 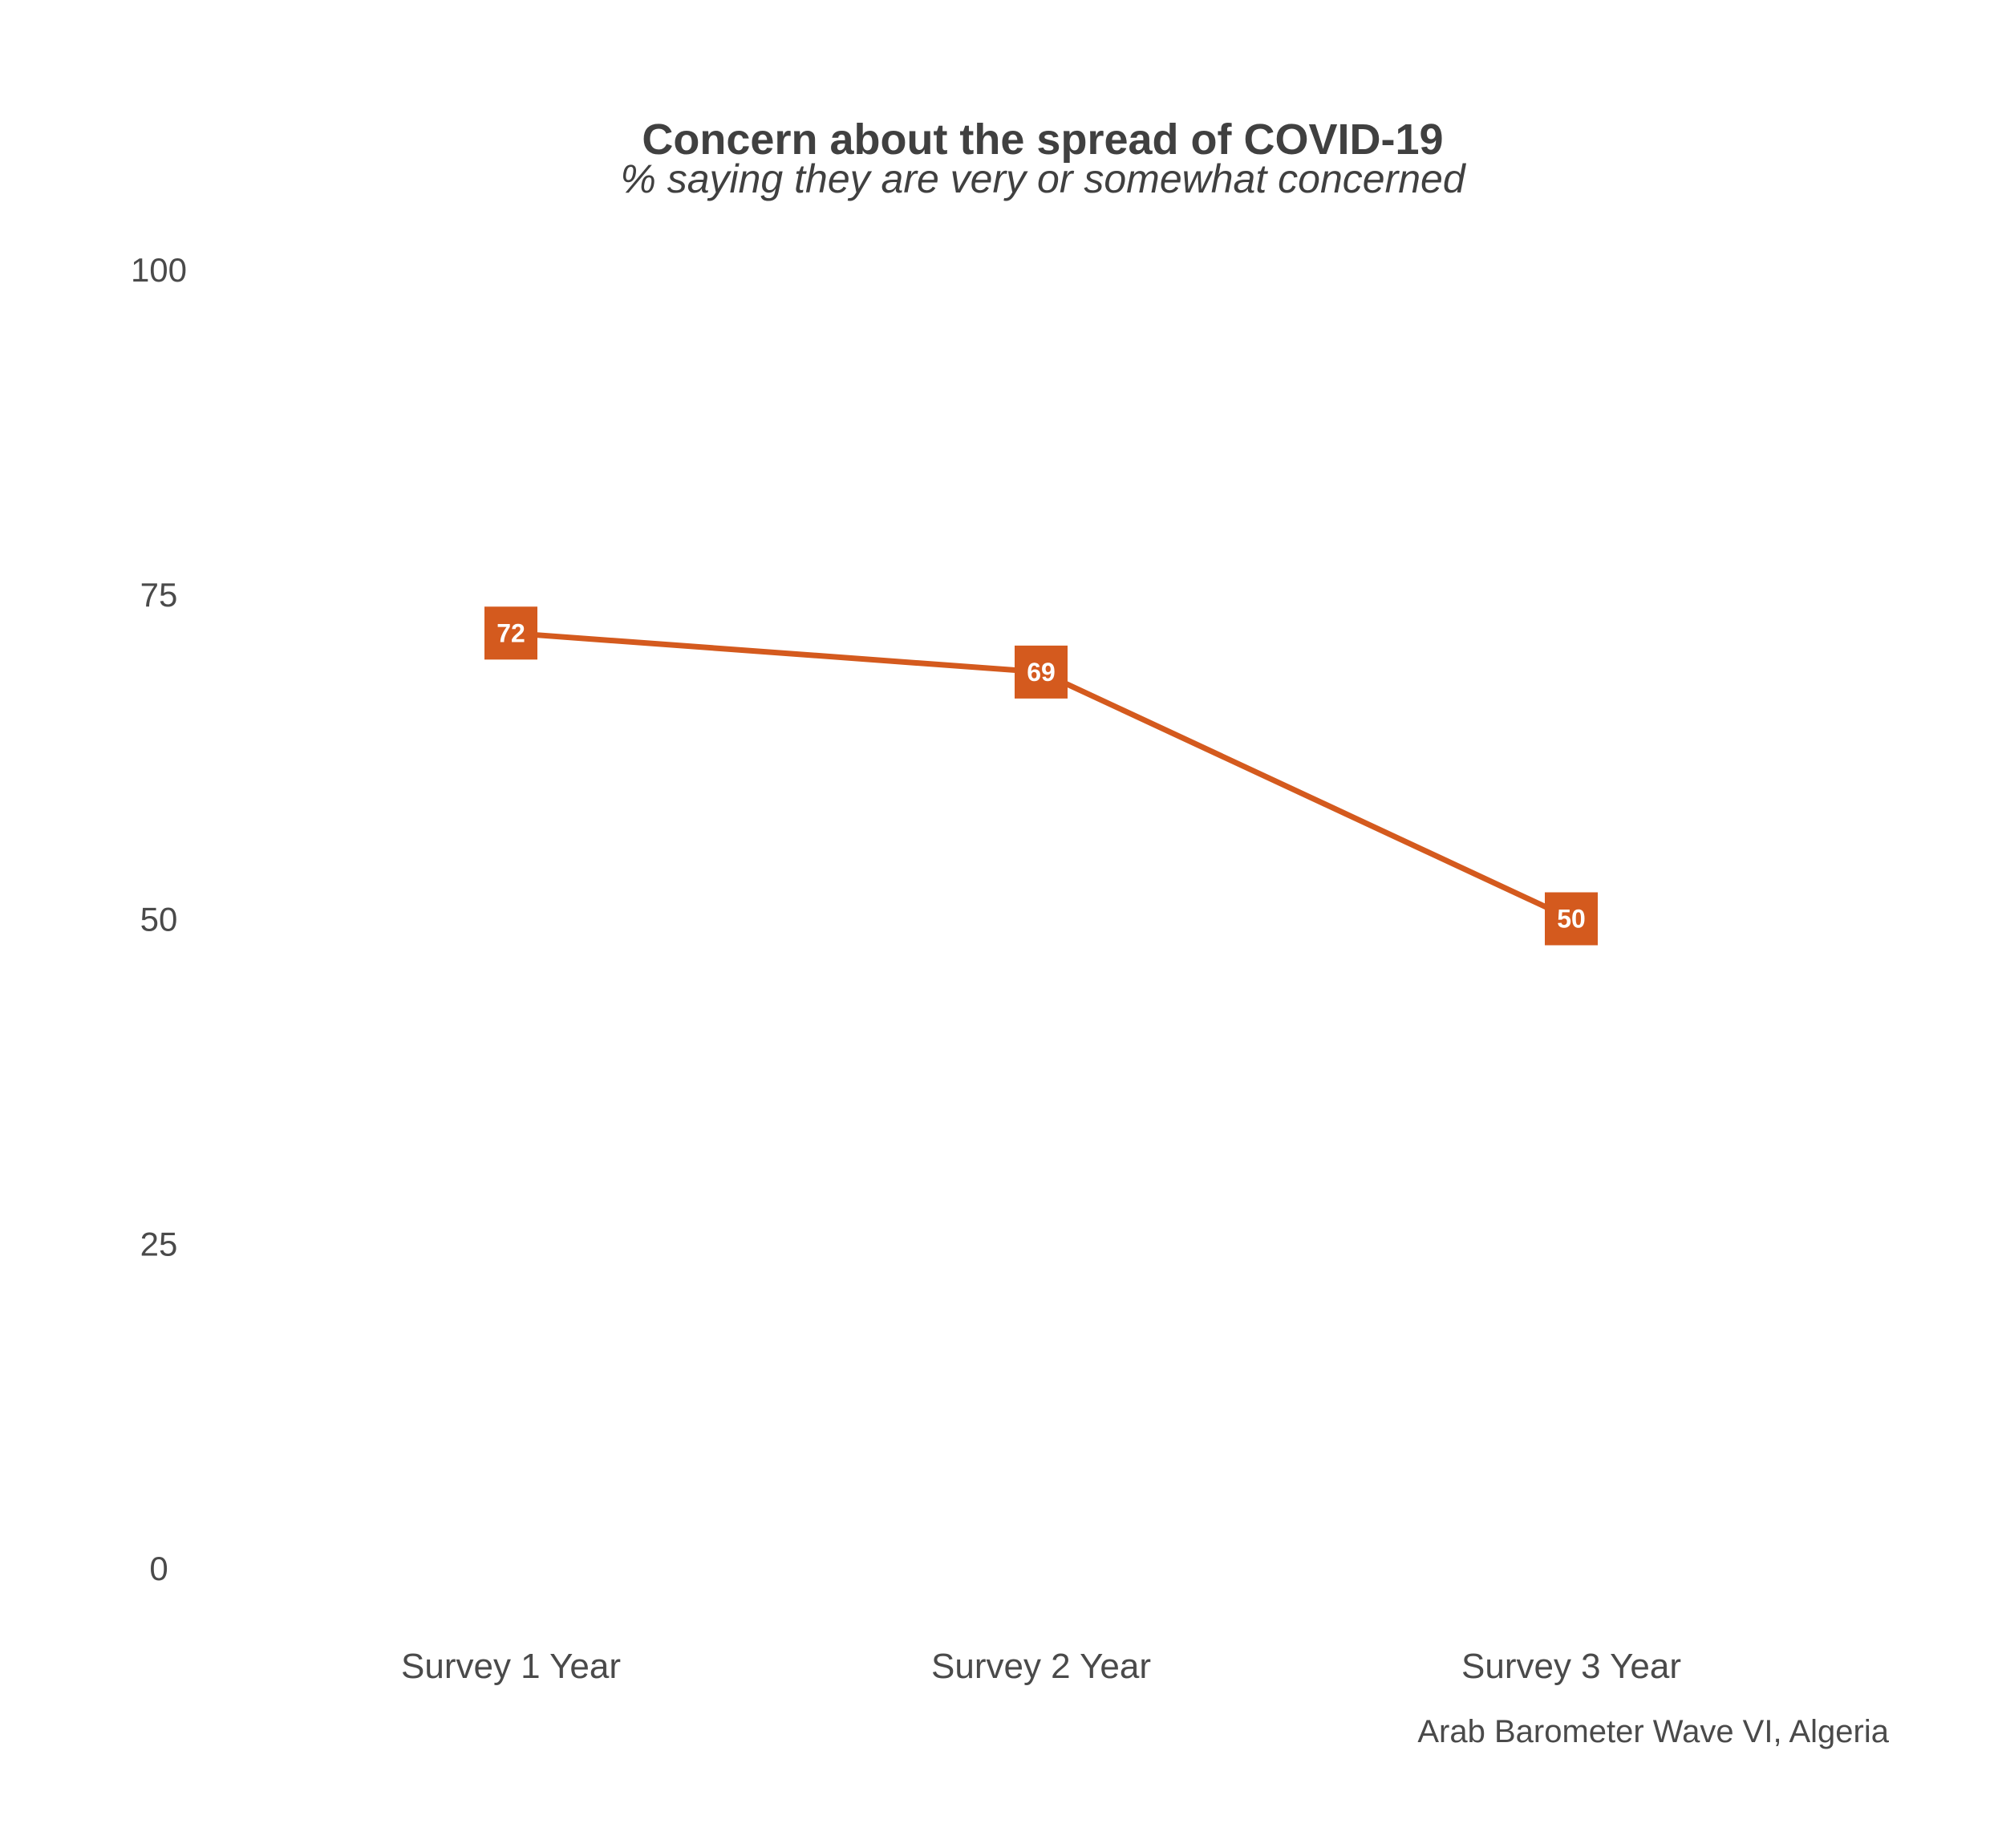 What do you see at coordinates (1571, 1667) in the screenshot?
I see `x-category-label: Survey 3 Year` at bounding box center [1571, 1667].